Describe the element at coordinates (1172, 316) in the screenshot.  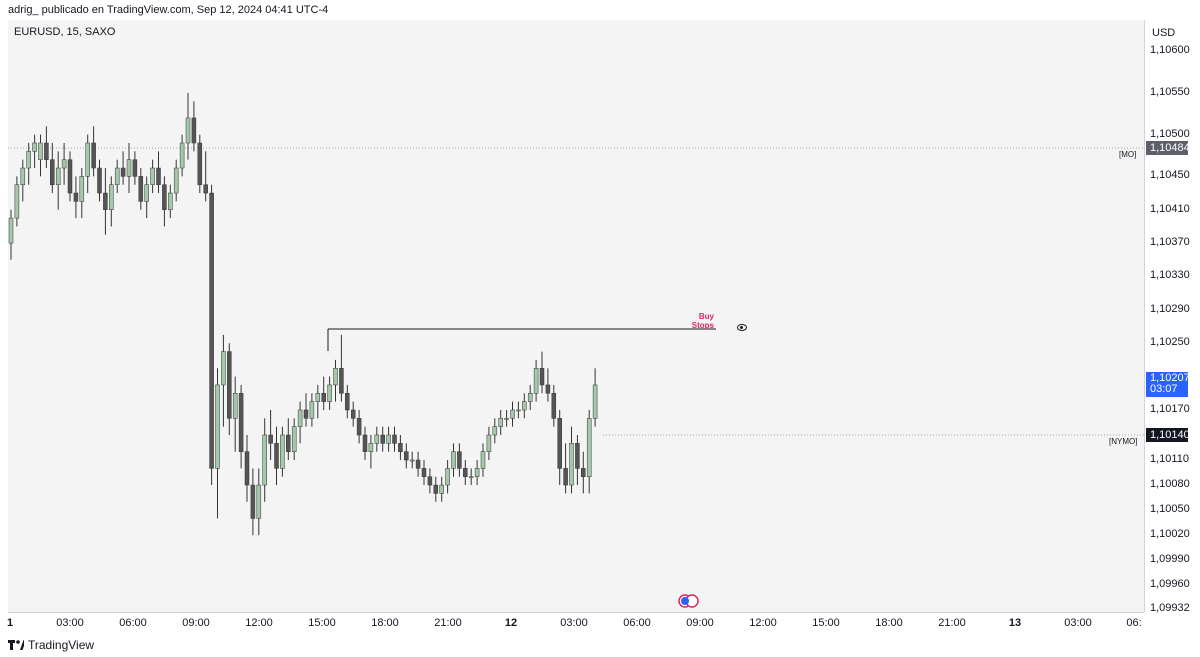
I see `price-axis` at that location.